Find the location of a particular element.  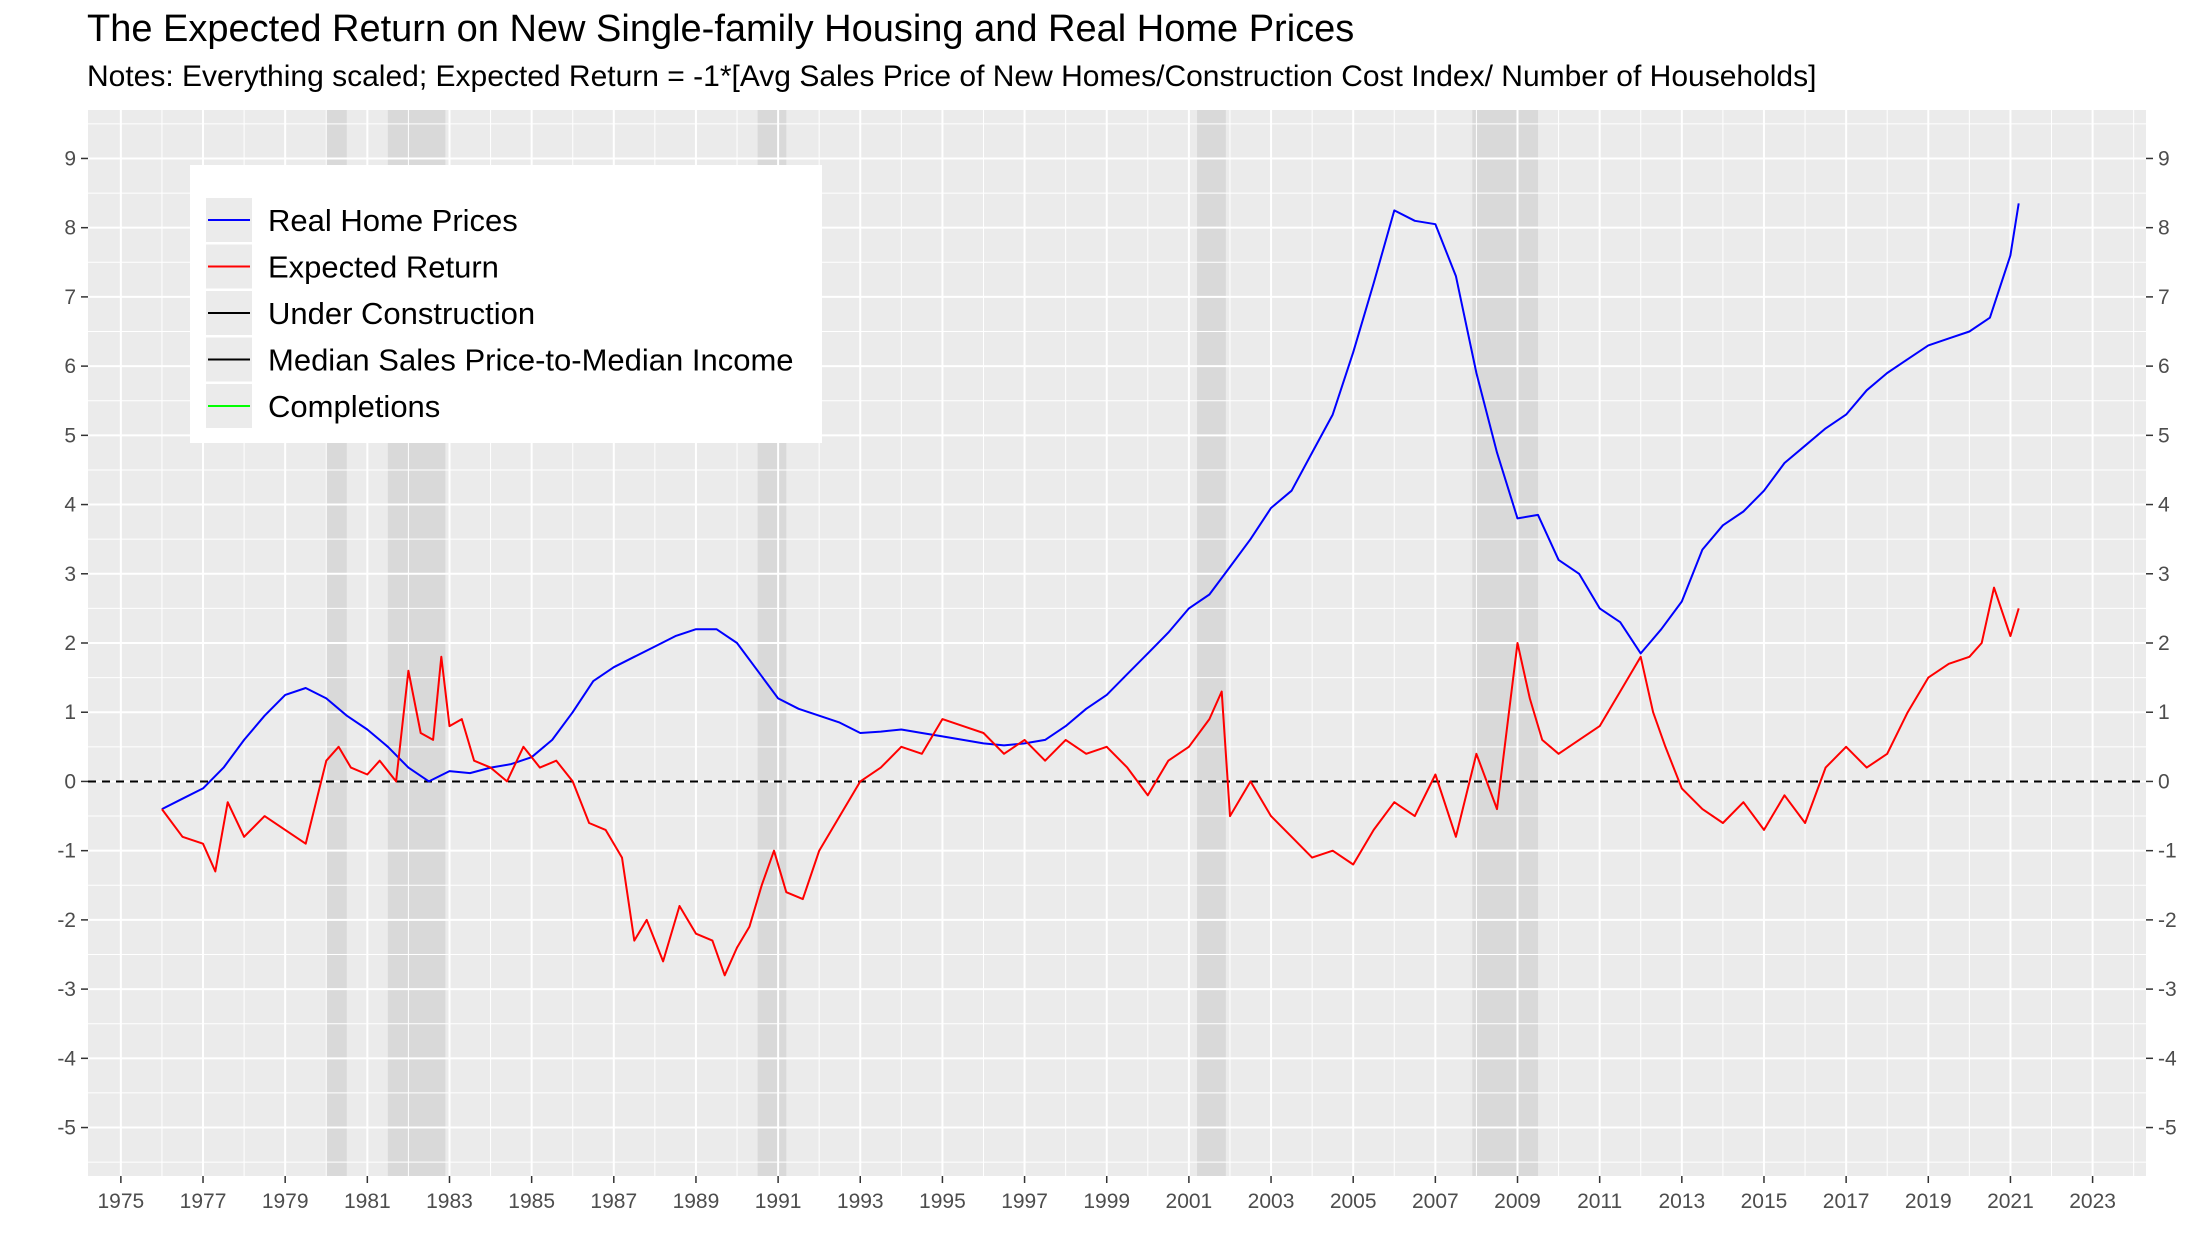

y-tick-label-right: -2 is located at coordinates (2167, 920).